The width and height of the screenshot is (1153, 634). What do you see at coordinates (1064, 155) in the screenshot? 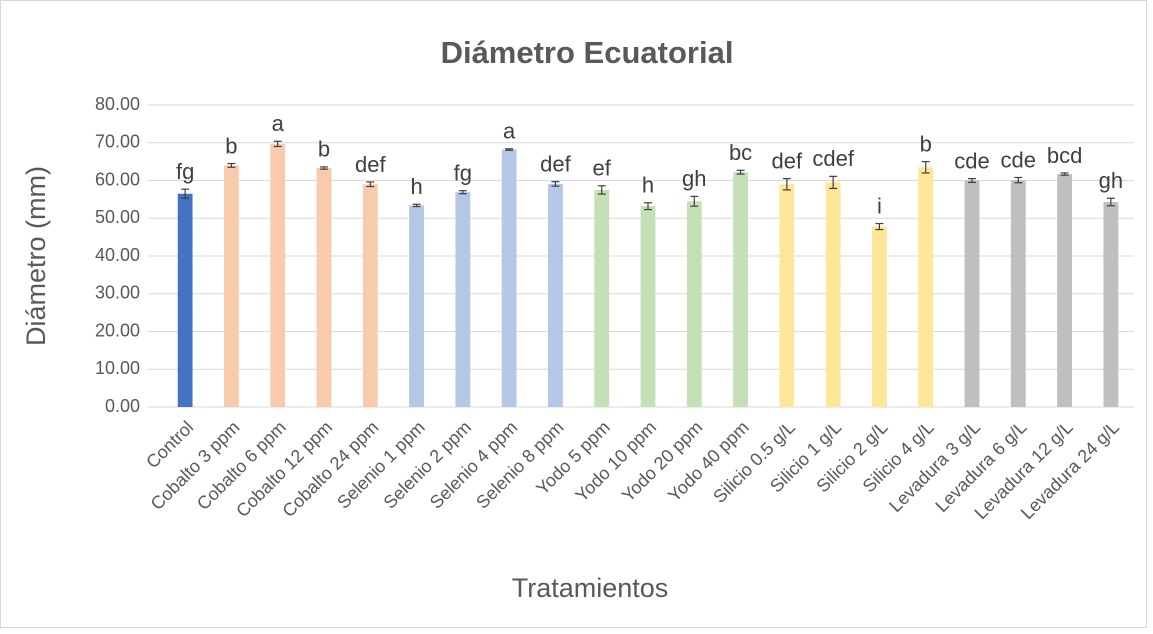
I see `significance-label: bcd` at bounding box center [1064, 155].